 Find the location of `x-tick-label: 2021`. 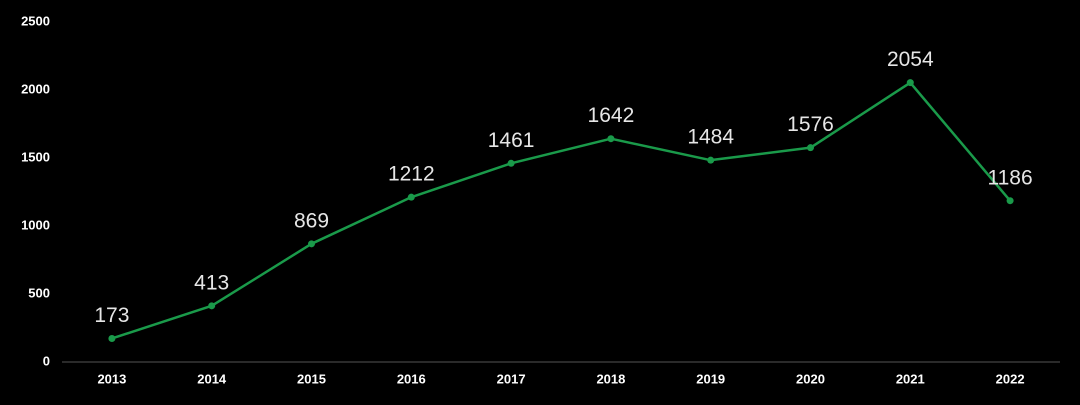

x-tick-label: 2021 is located at coordinates (910, 378).